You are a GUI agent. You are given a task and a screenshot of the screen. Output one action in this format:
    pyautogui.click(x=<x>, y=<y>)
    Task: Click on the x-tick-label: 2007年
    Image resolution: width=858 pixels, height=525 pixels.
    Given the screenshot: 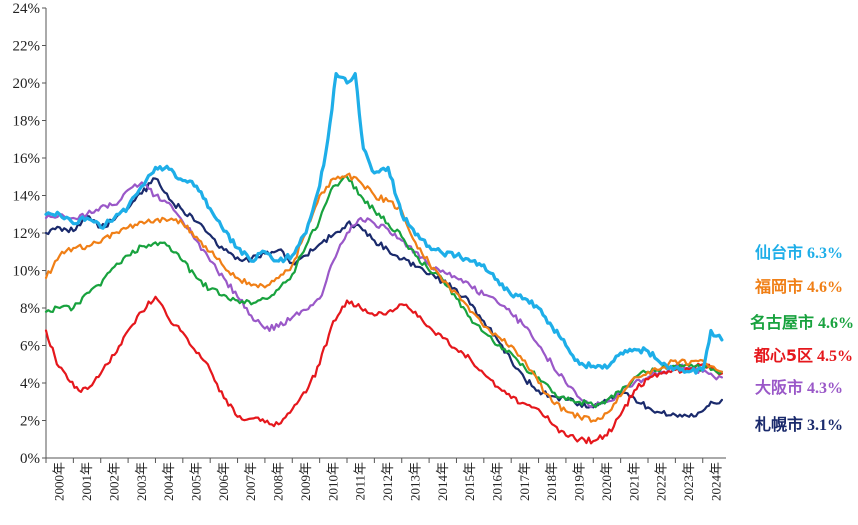 What is the action you would take?
    pyautogui.click(x=250, y=481)
    